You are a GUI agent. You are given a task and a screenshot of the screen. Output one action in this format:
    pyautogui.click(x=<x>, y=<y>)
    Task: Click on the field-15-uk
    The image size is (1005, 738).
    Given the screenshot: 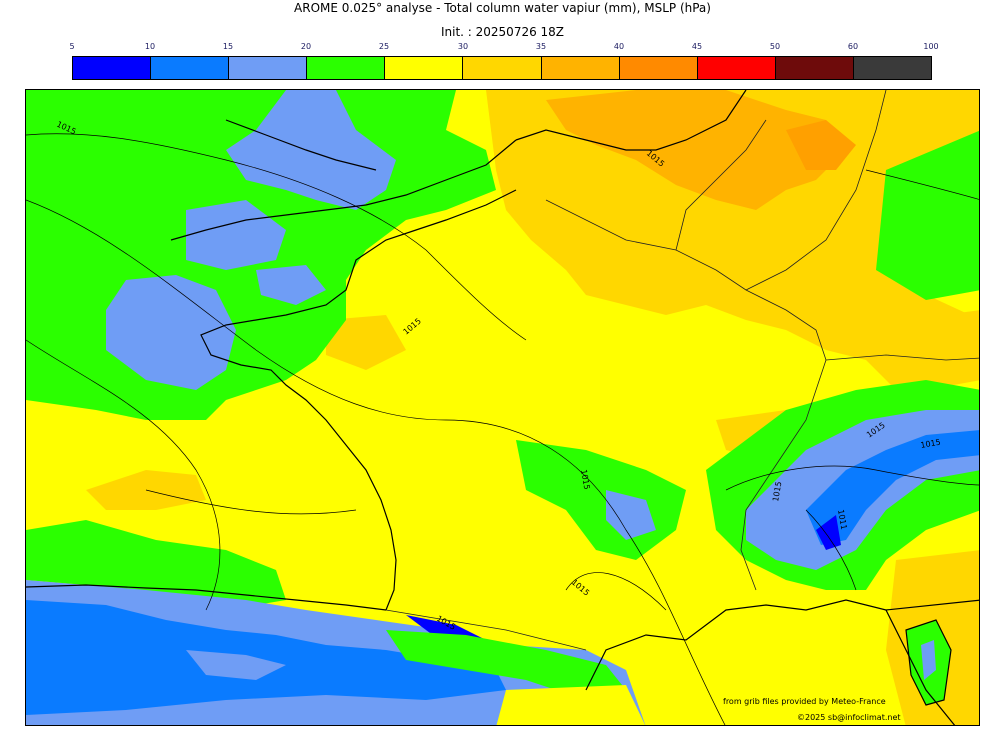 What is the action you would take?
    pyautogui.click(x=311, y=150)
    